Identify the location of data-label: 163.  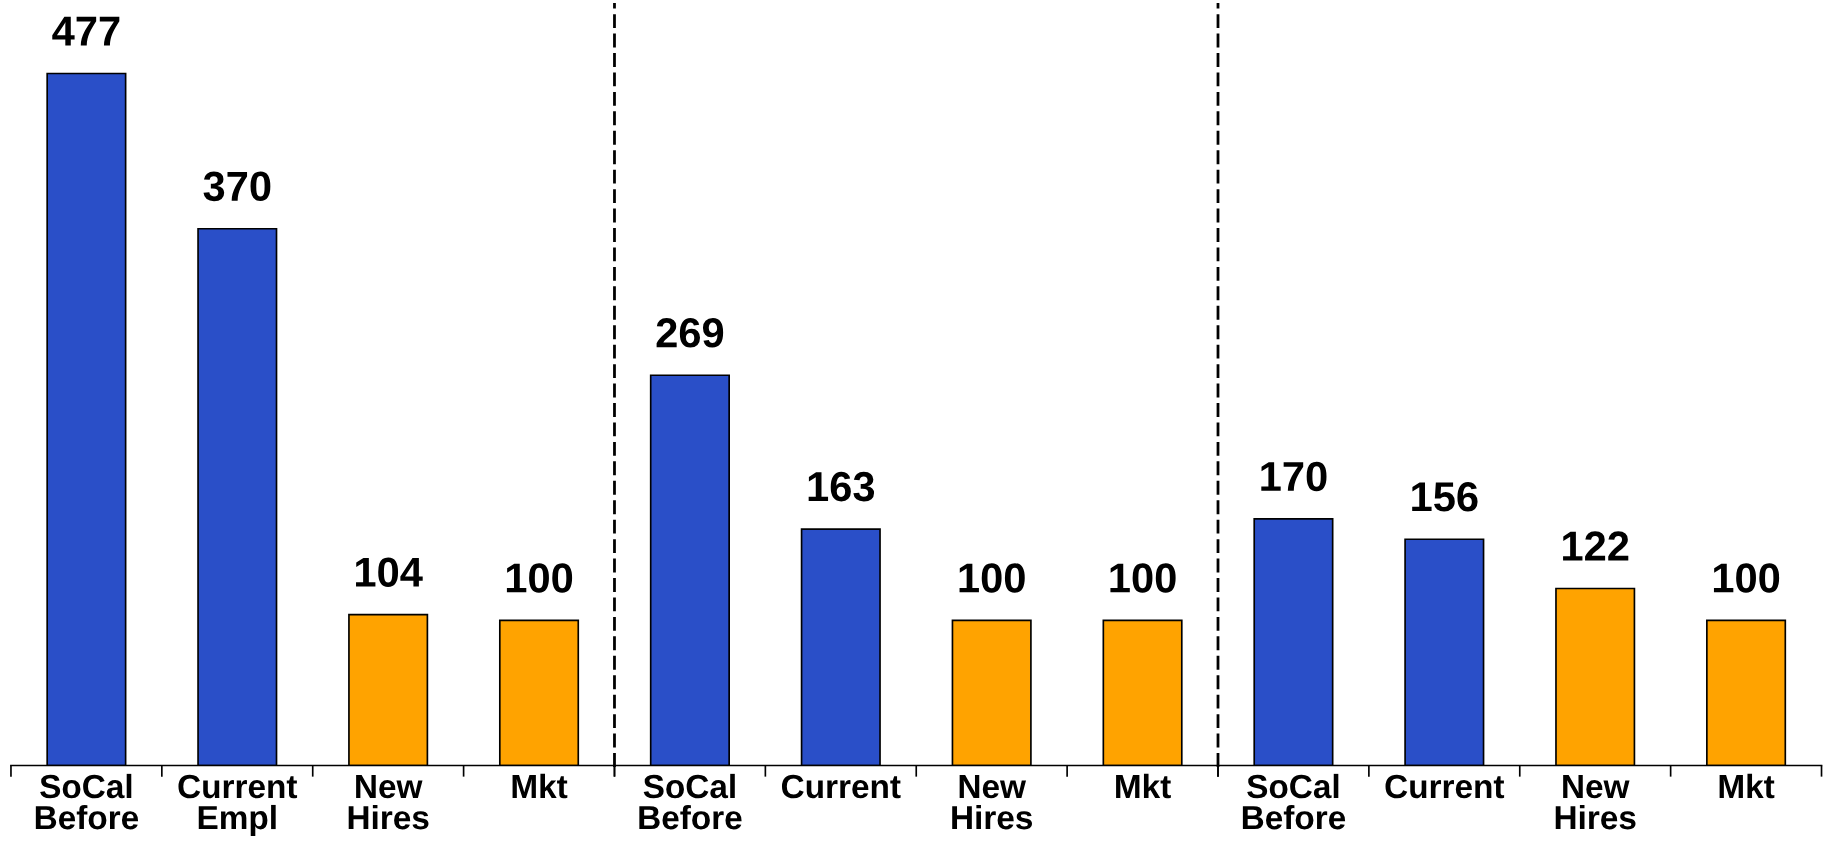
(841, 486).